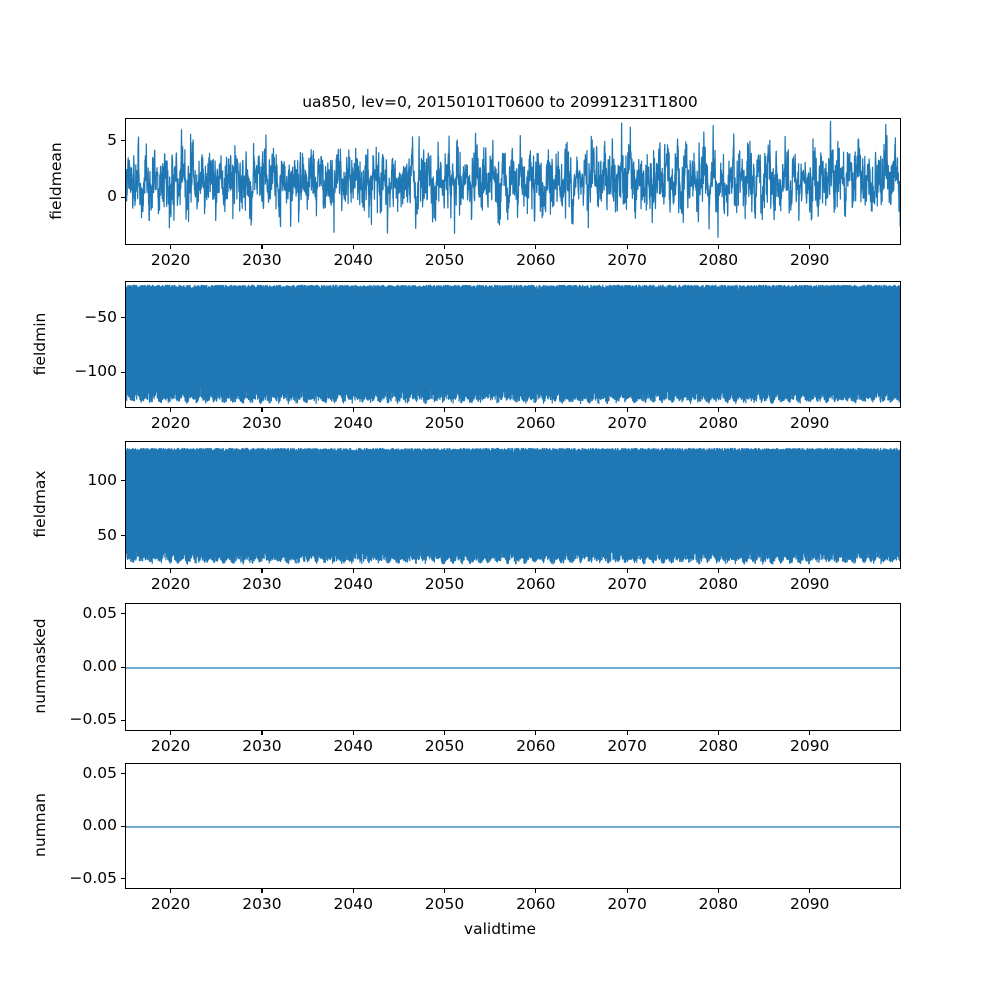  I want to click on ytick-label: 0, so click(112, 196).